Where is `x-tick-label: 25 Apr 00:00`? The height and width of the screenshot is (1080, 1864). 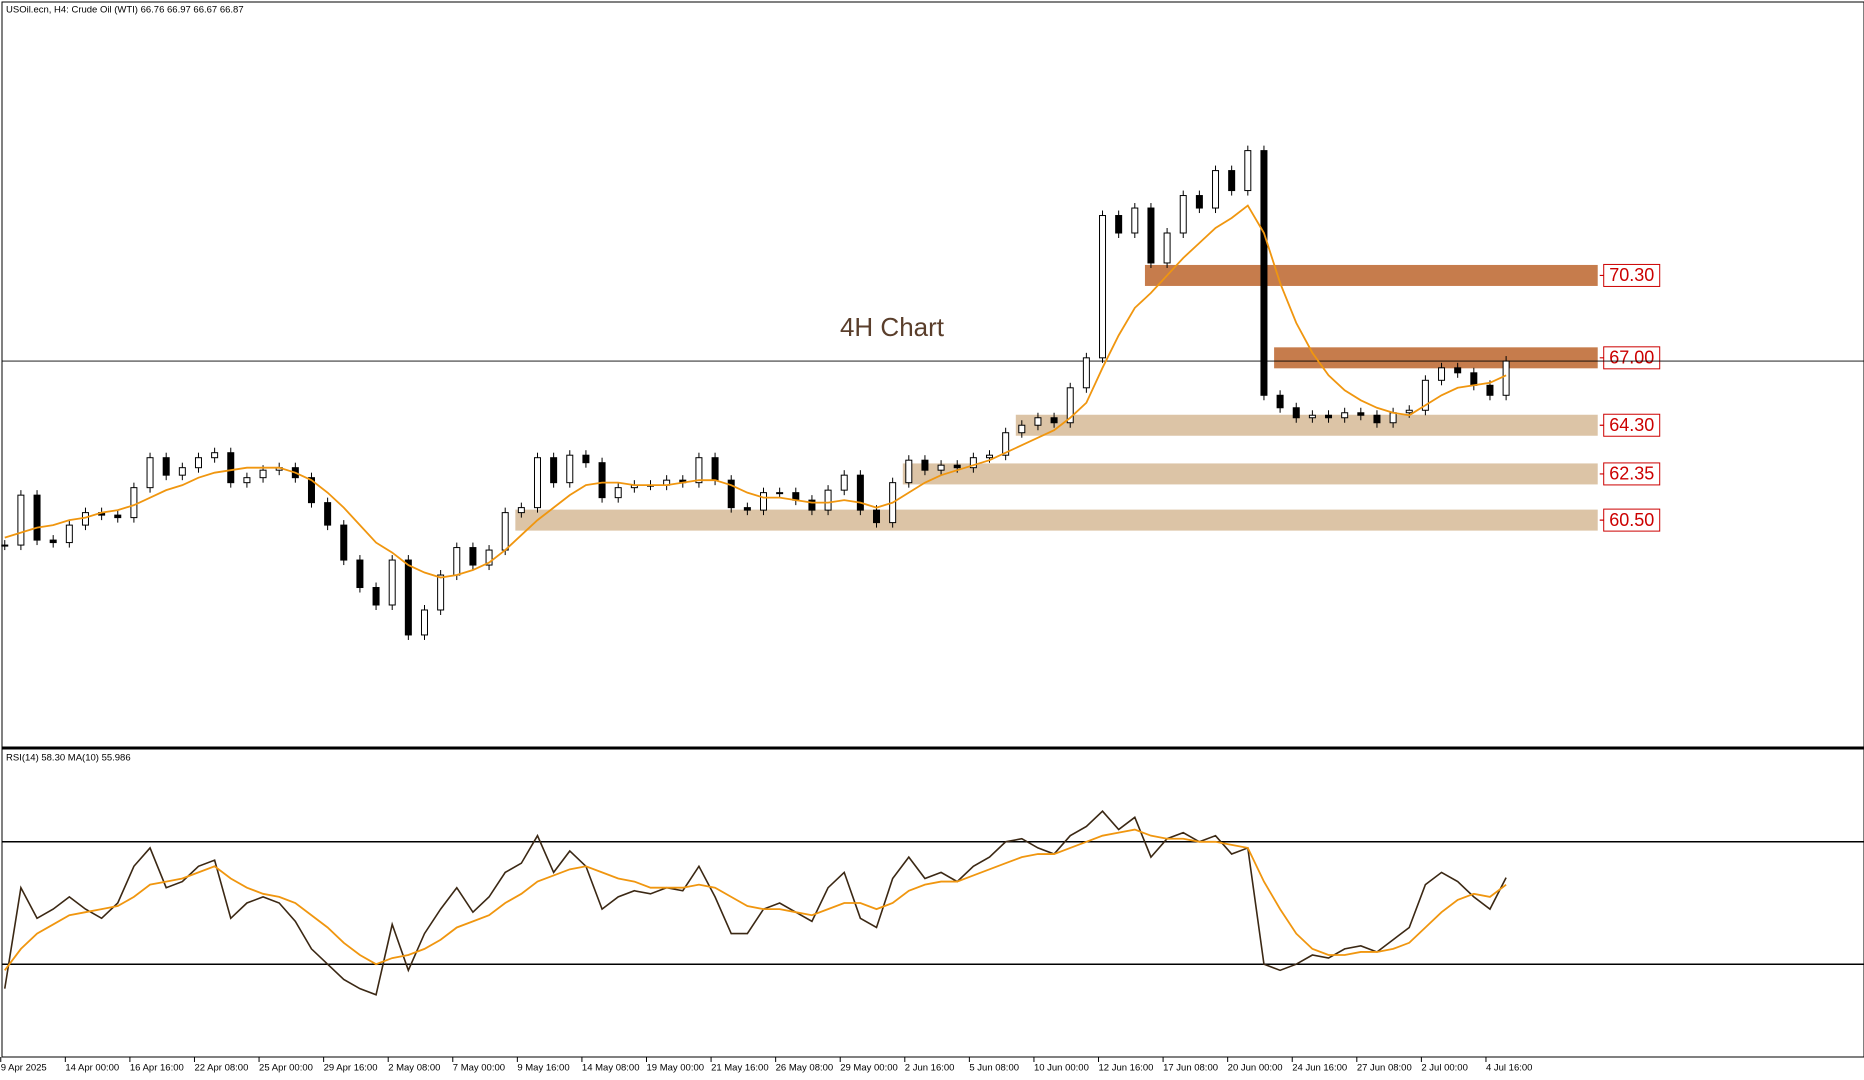
x-tick-label: 25 Apr 00:00 is located at coordinates (286, 1068).